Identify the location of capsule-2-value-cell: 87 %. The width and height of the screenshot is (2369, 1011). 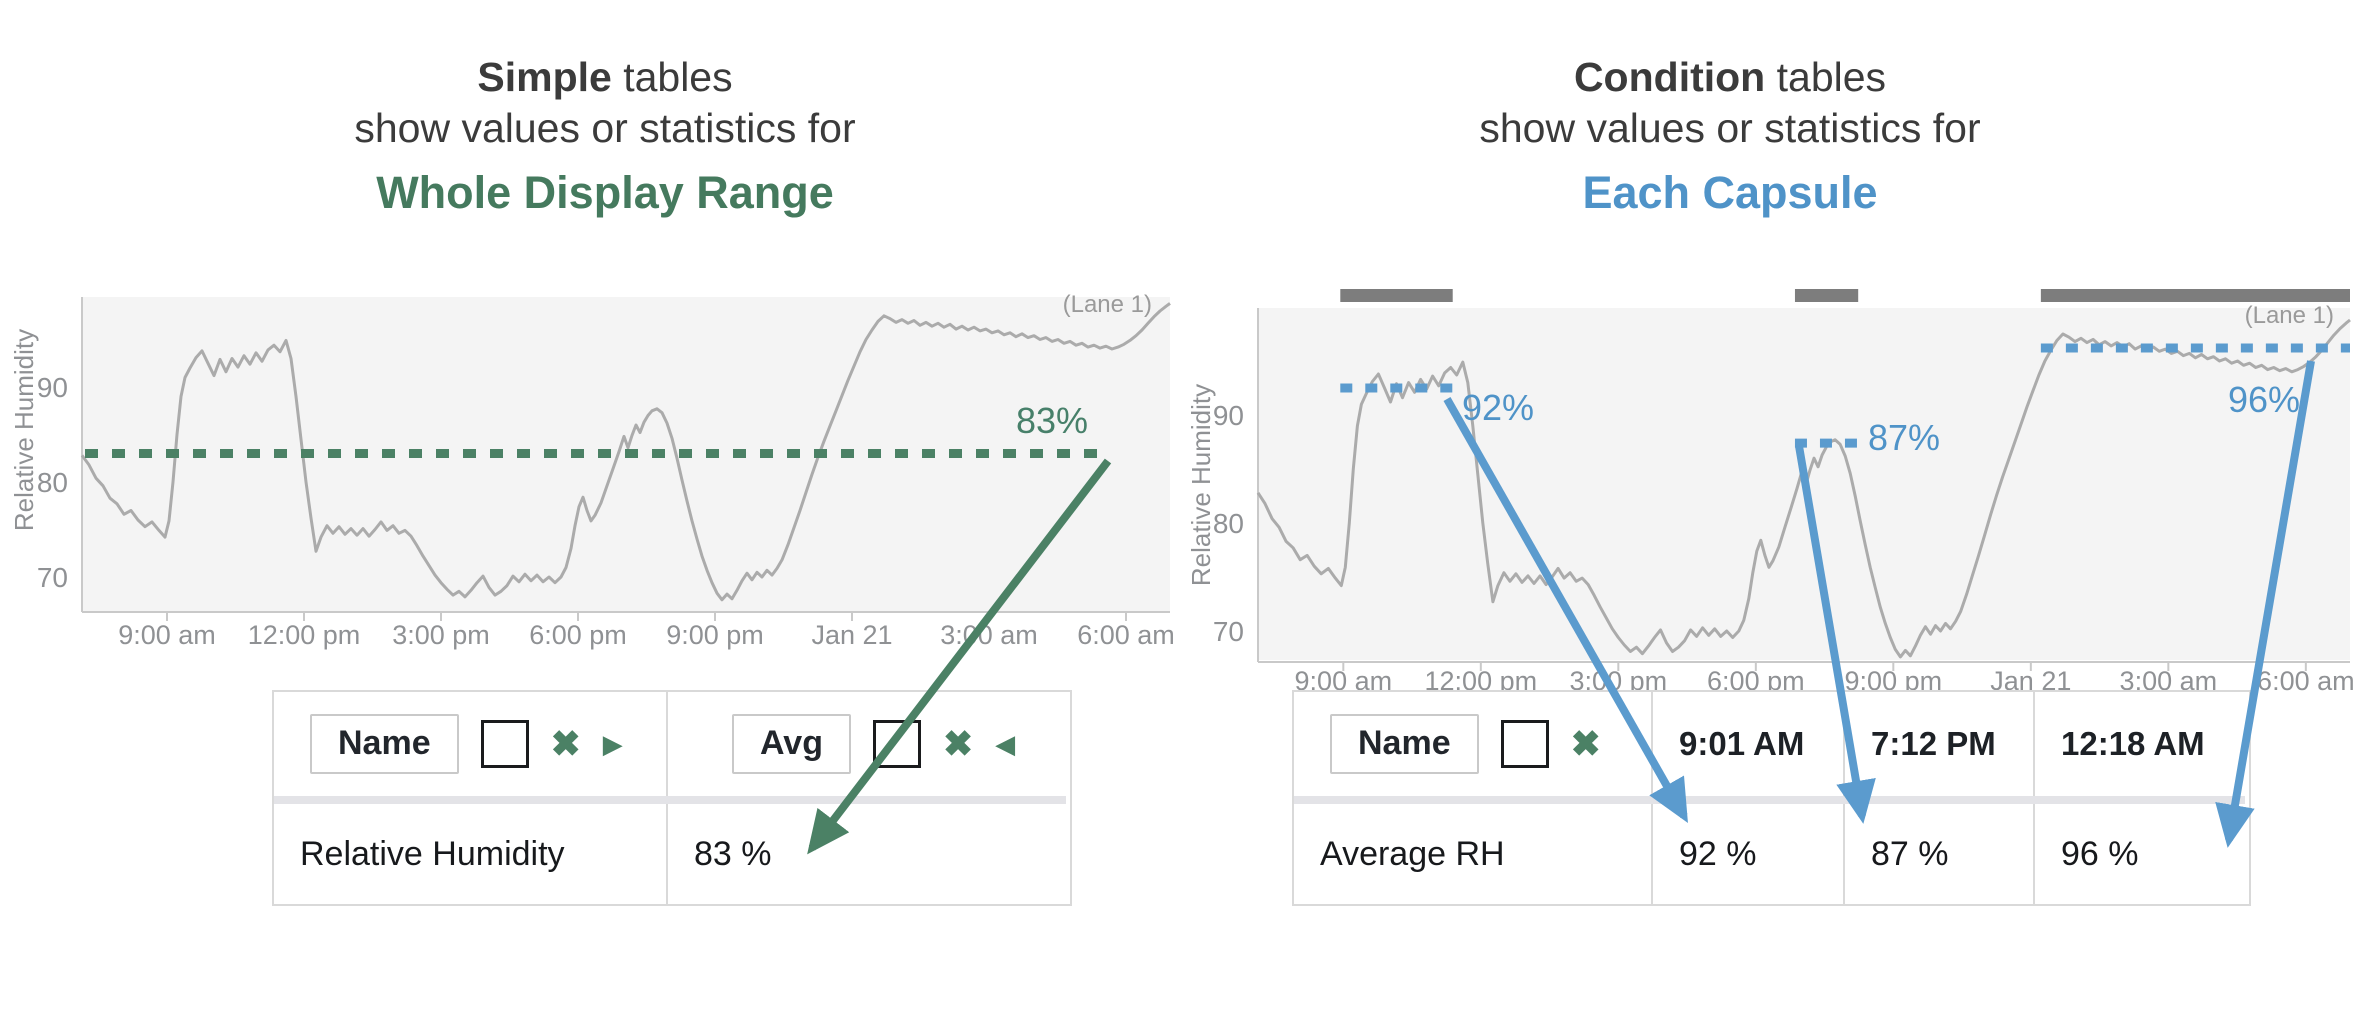
(1940, 854).